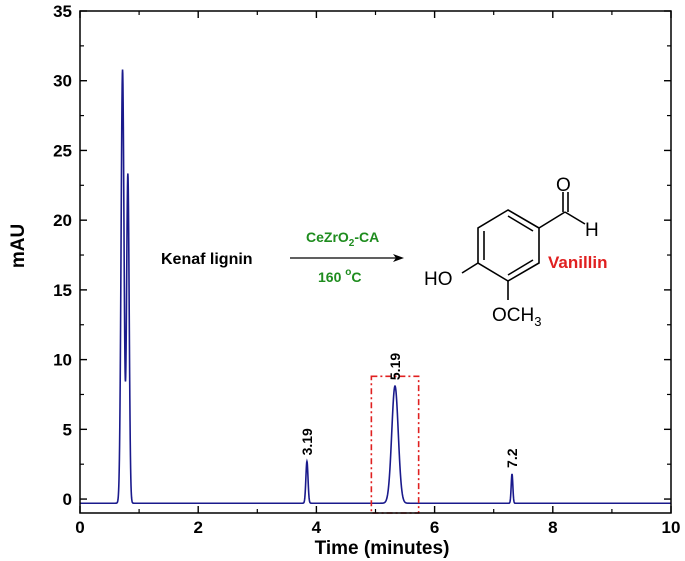  Describe the element at coordinates (592, 230) in the screenshot. I see `aldehyde-hydrogen-label: H` at that location.